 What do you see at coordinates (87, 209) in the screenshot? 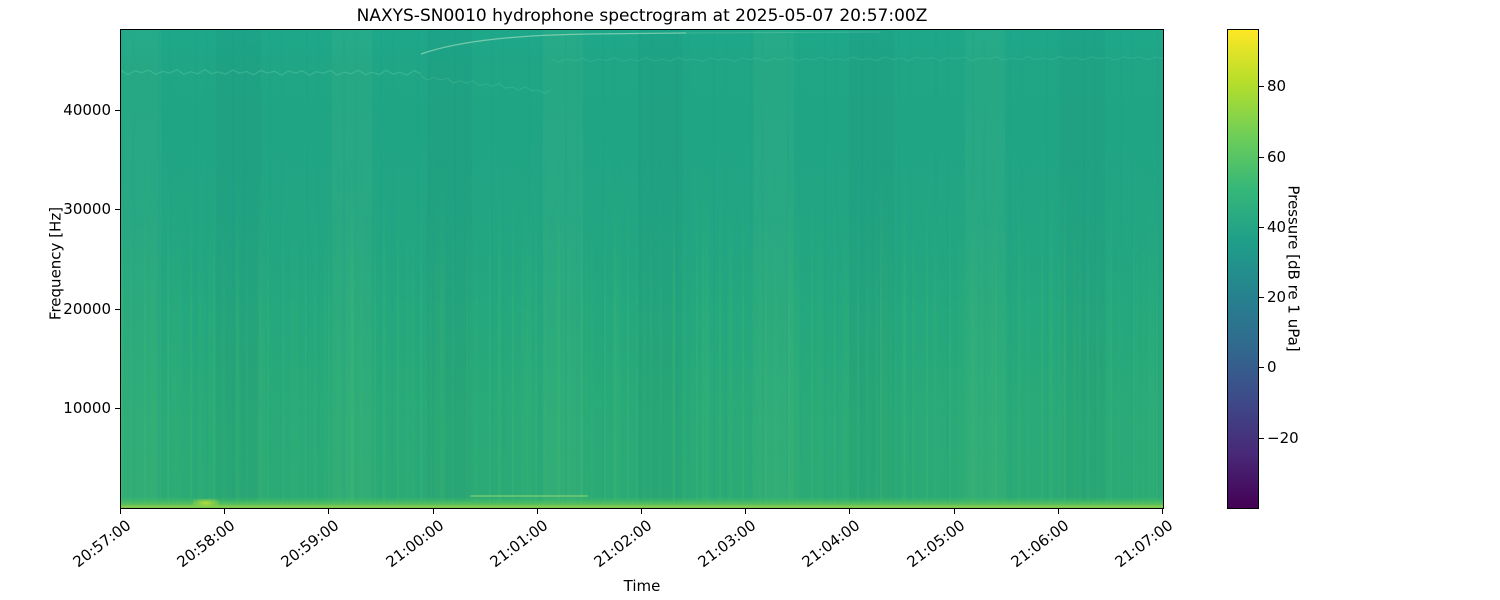
I see `y-tick-label: 30000` at bounding box center [87, 209].